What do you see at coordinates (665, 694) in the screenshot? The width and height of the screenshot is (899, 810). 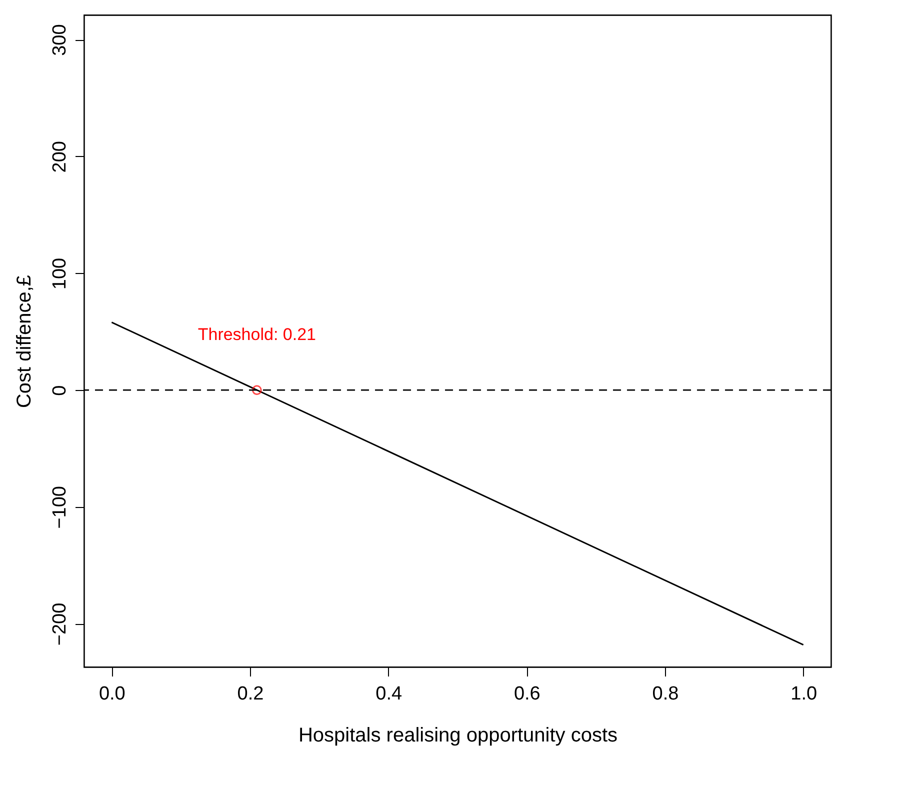 I see `x-tick-label: 0.8` at bounding box center [665, 694].